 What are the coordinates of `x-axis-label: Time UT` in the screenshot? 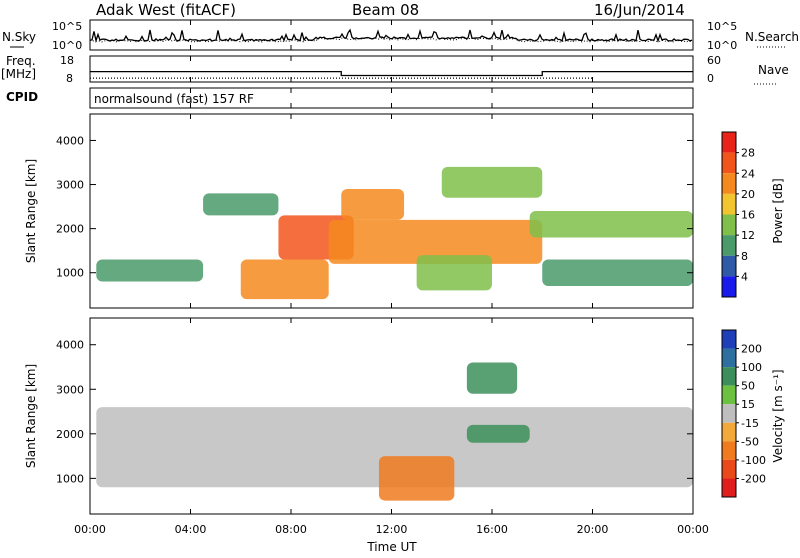 It's located at (391, 547).